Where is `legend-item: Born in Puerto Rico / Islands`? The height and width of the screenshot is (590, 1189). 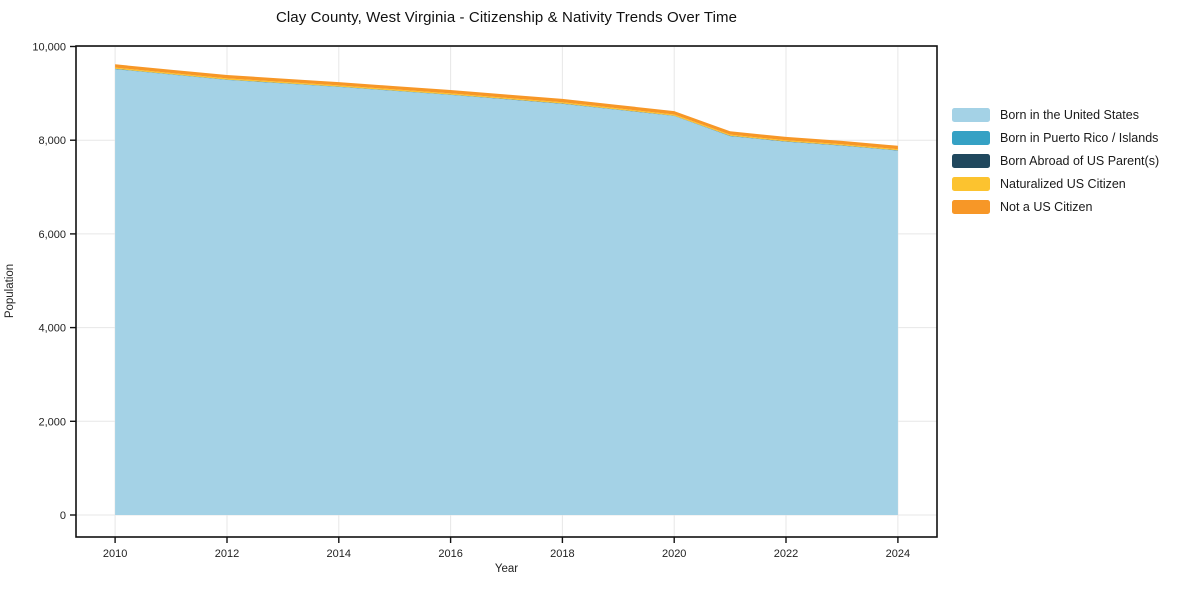 legend-item: Born in Puerto Rico / Islands is located at coordinates (1055, 137).